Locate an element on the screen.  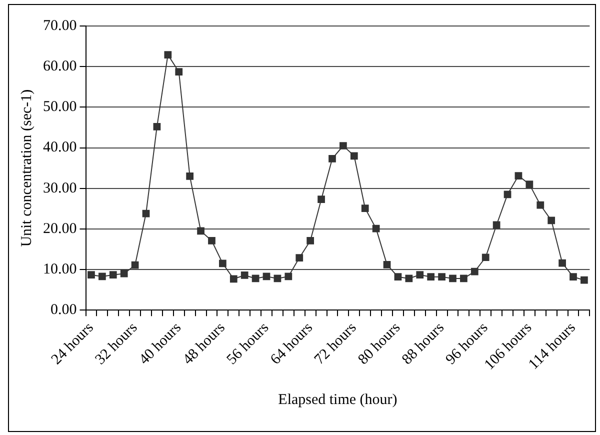
y-tick-label: 10.00 is located at coordinates (60, 269).